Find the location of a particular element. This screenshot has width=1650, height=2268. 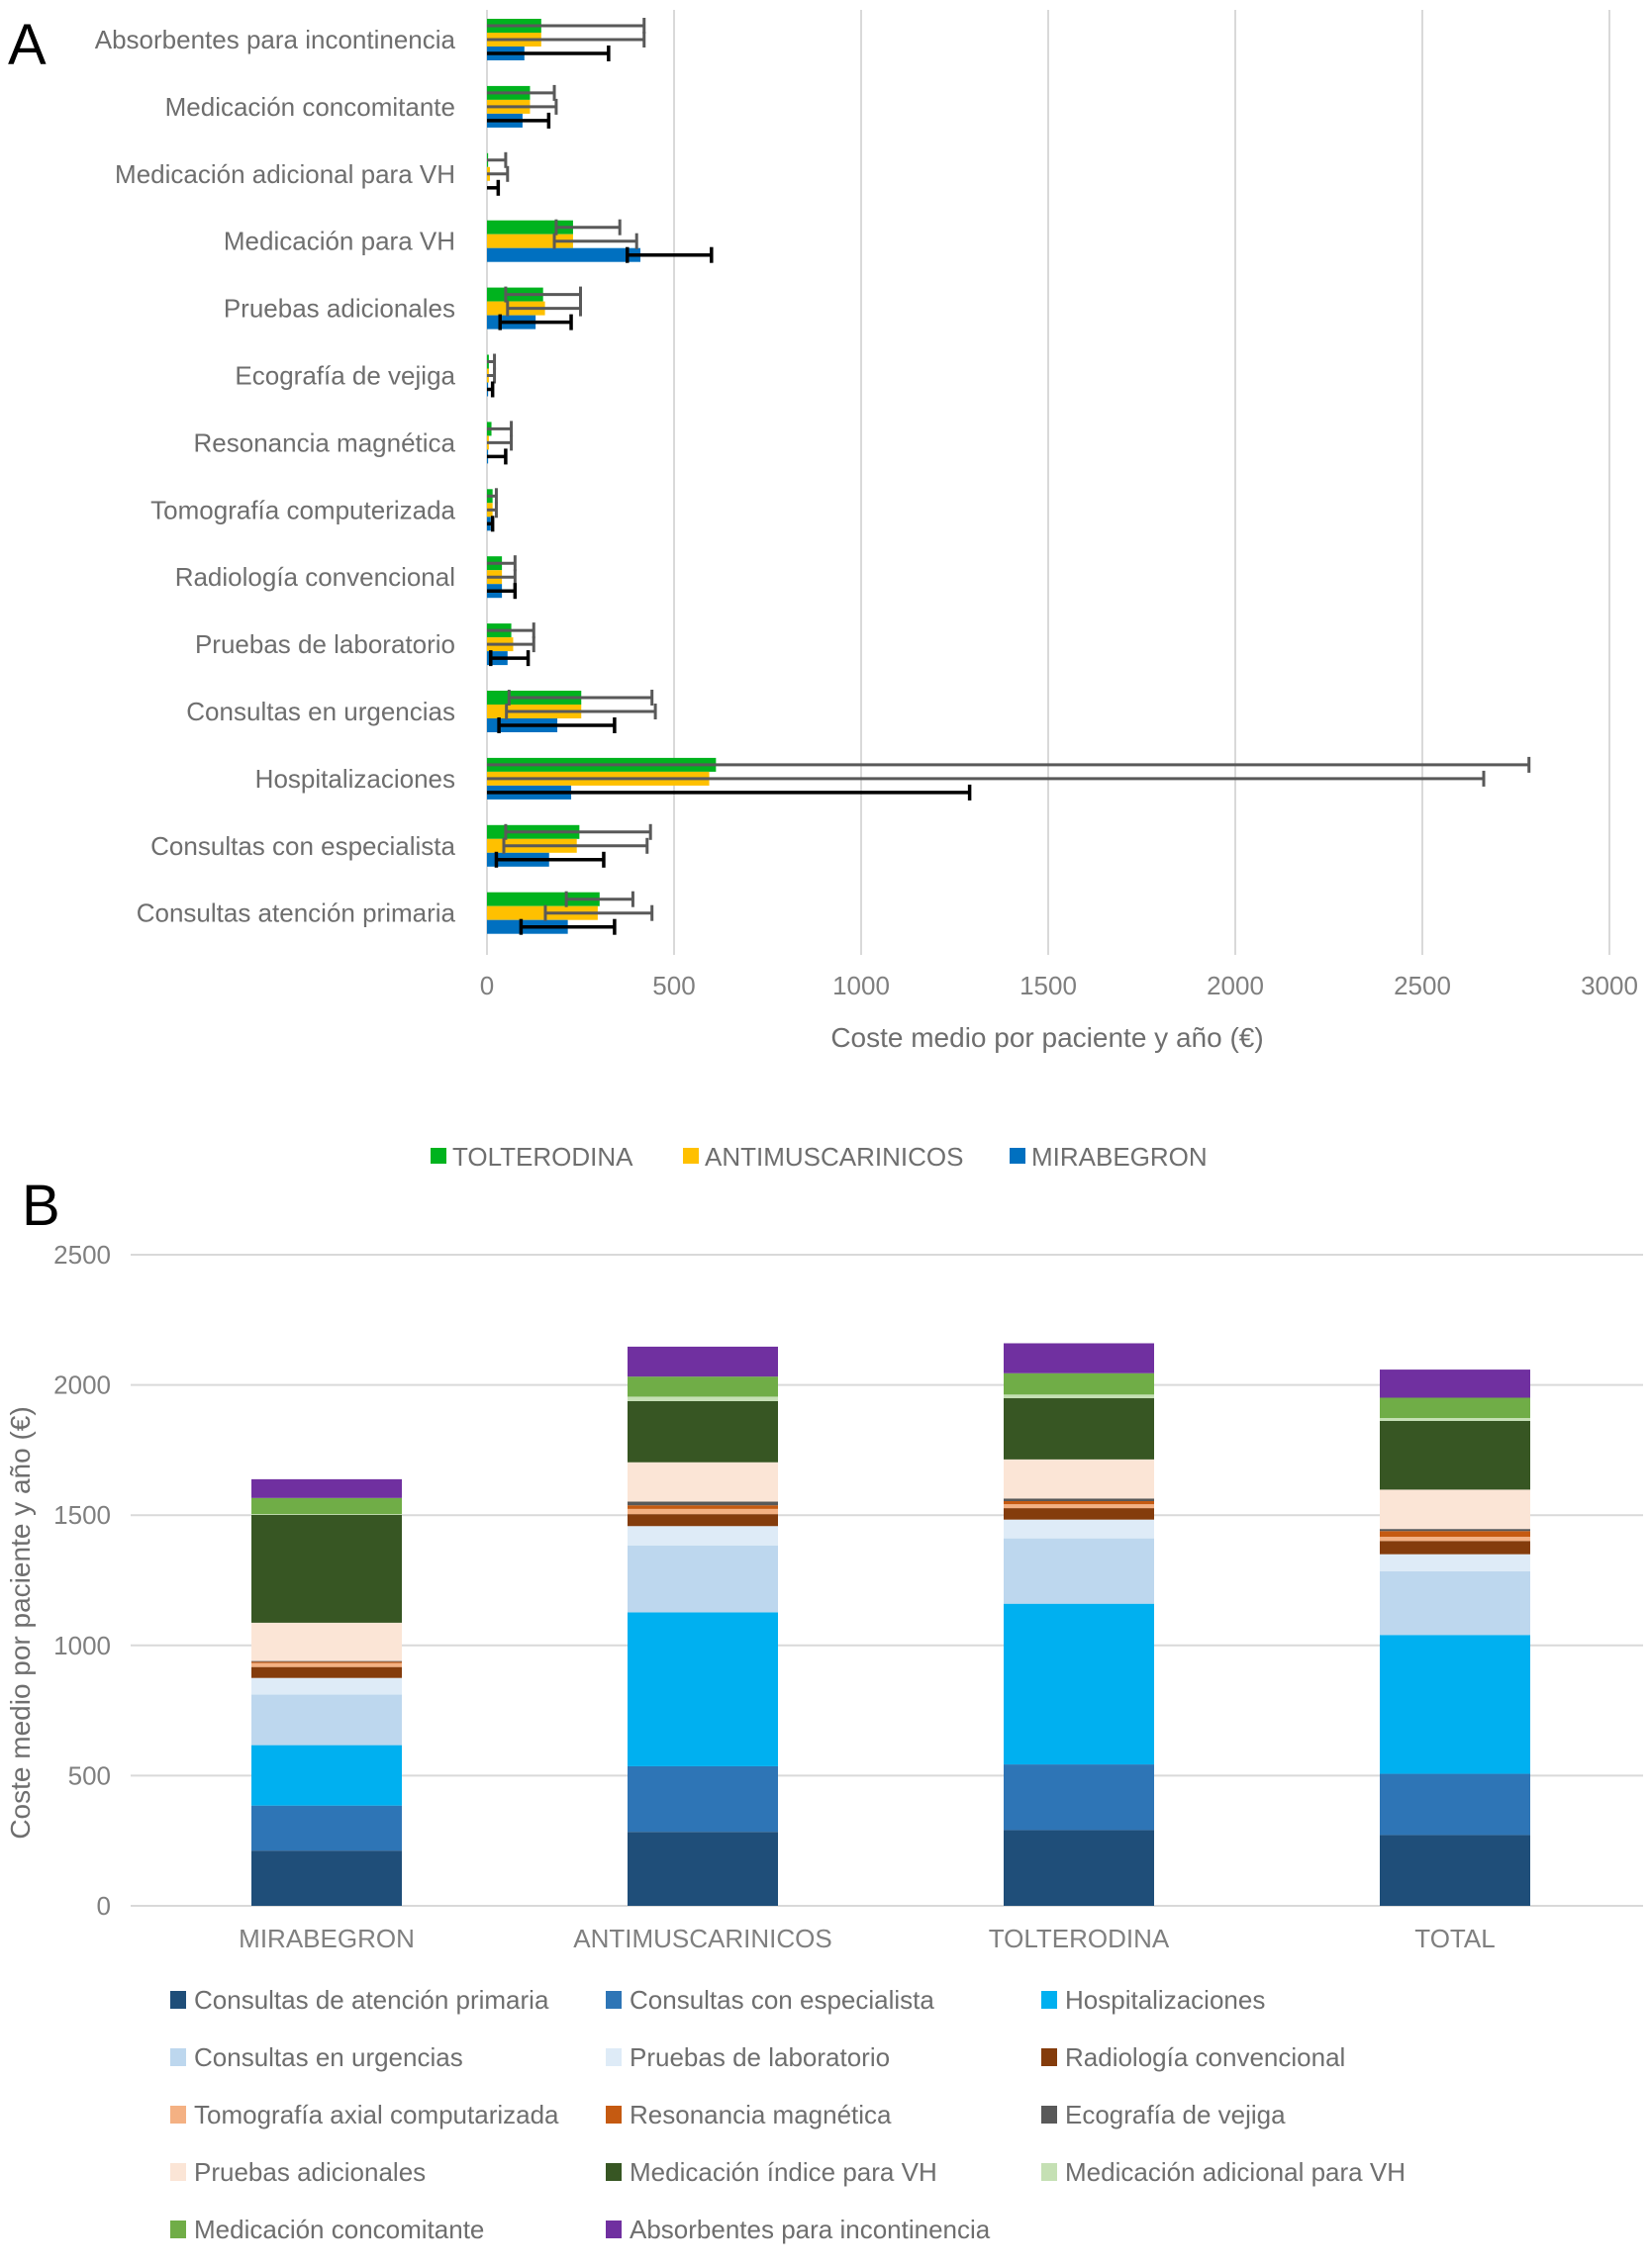

error-bar-tolterodina-ecografia-de-vejiga is located at coordinates (492, 362).